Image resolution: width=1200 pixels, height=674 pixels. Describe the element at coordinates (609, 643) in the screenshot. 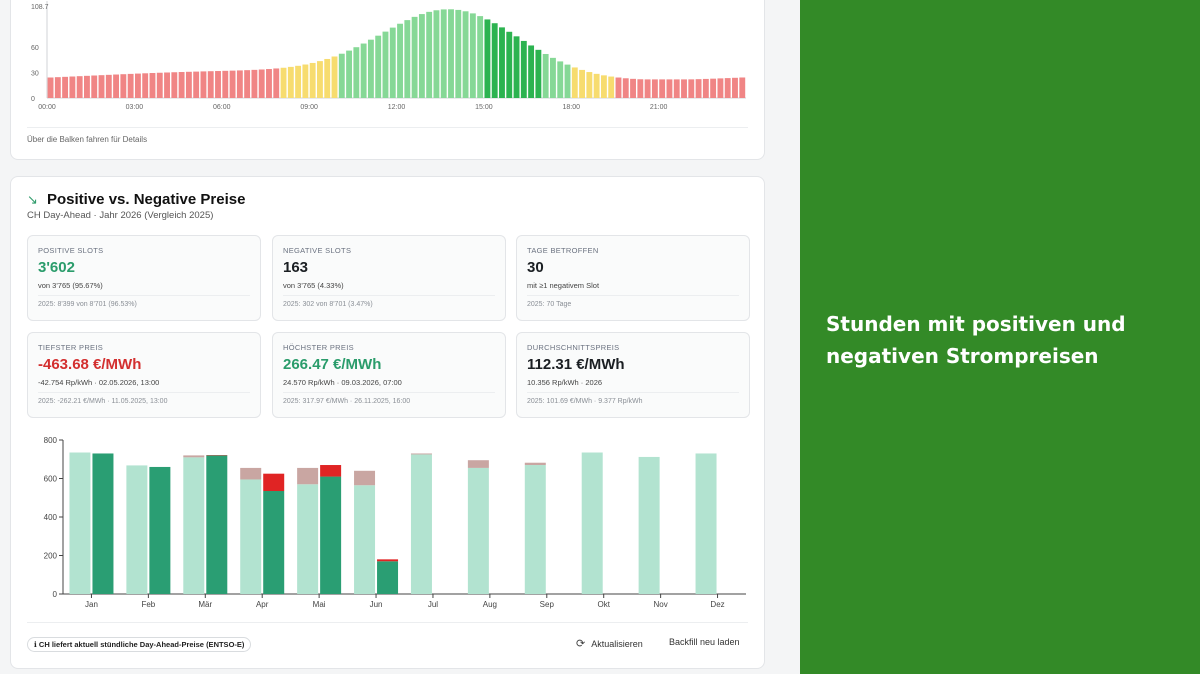

I see `refresh-button: ⟳ Aktualisieren` at that location.